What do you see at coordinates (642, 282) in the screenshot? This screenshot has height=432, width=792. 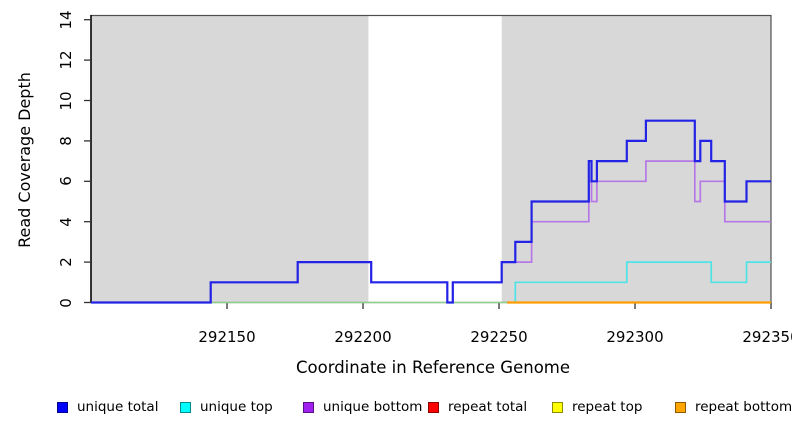 I see `series-line-unique-top` at bounding box center [642, 282].